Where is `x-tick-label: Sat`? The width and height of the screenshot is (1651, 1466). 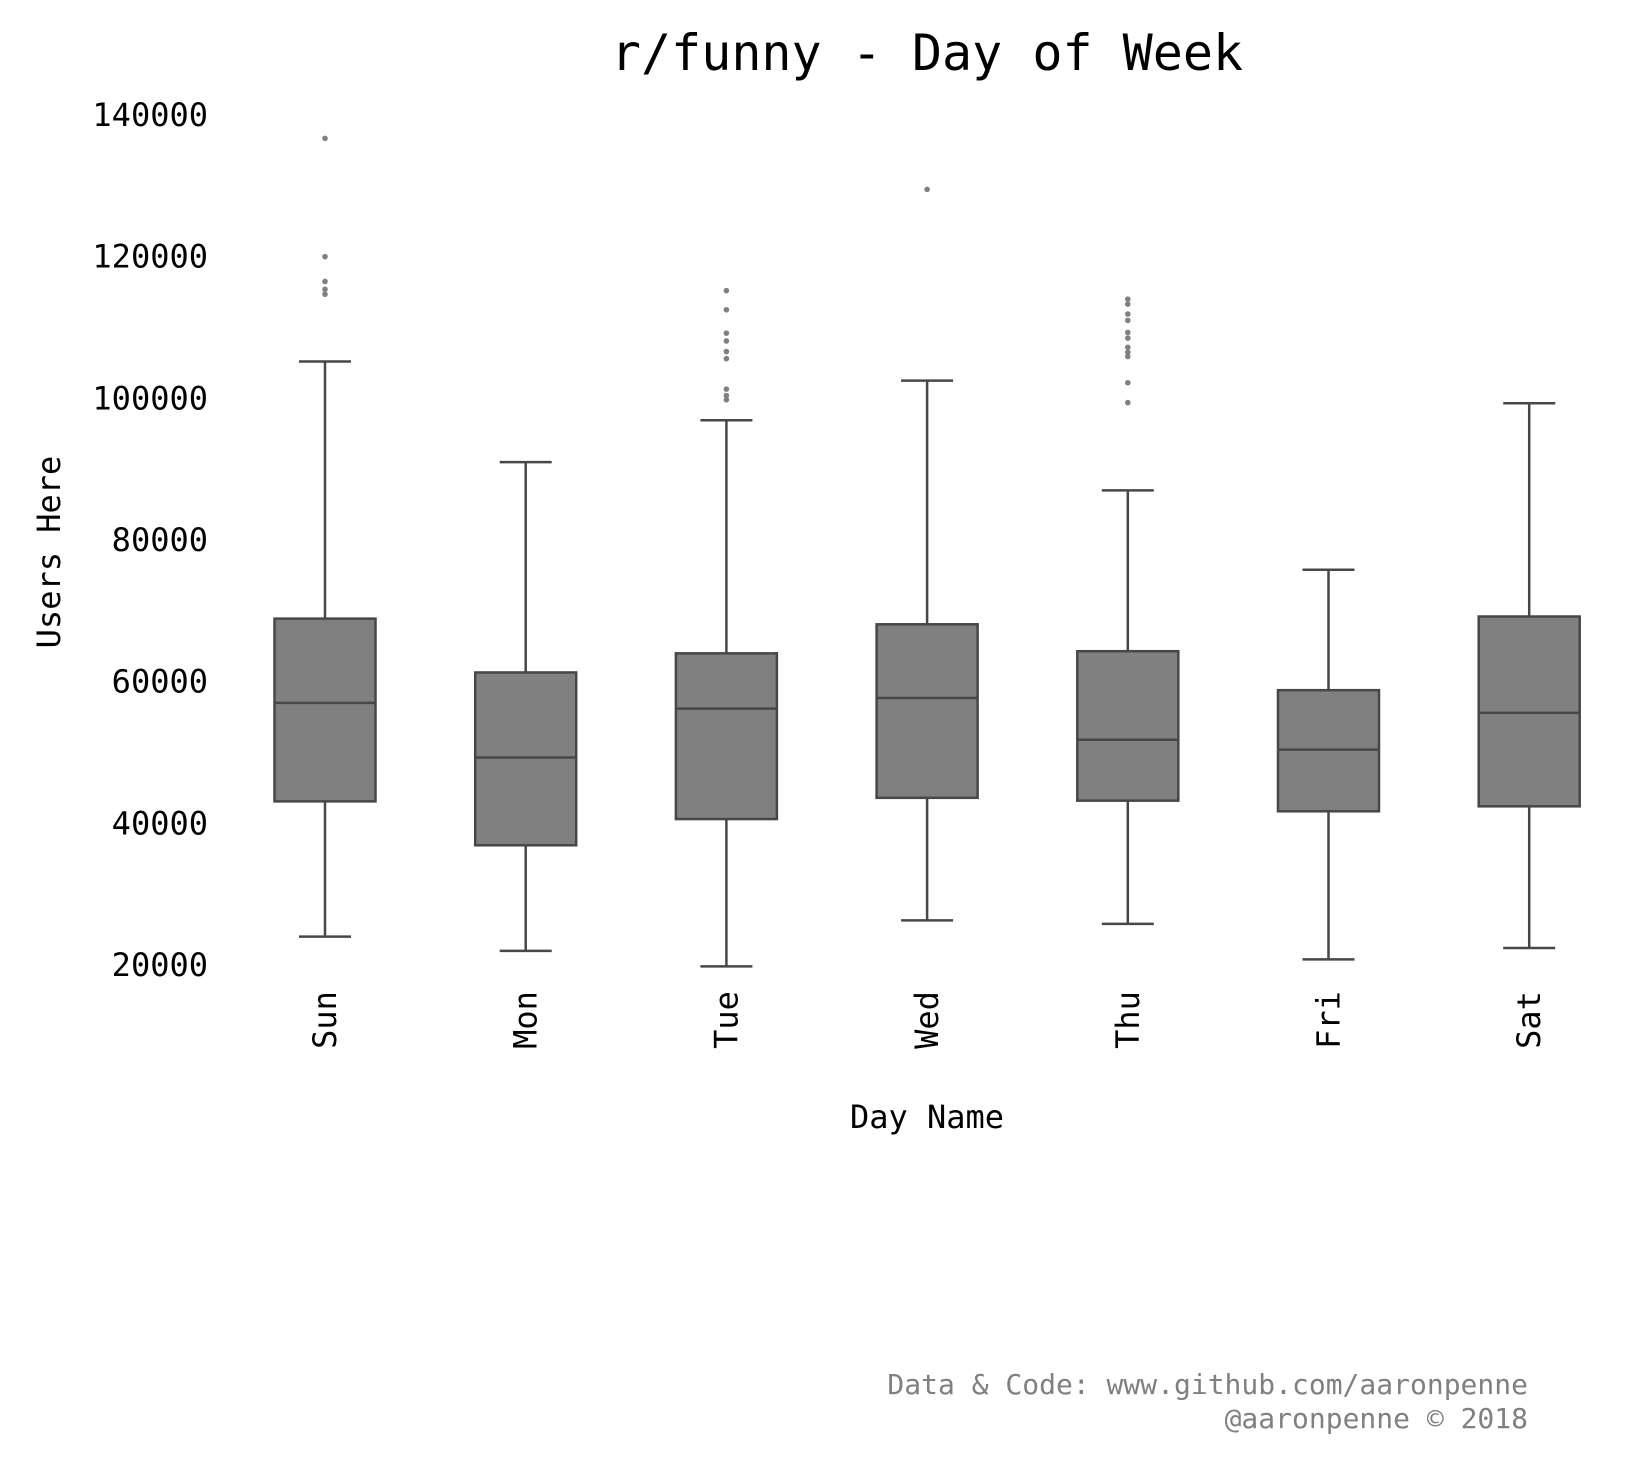 x-tick-label: Sat is located at coordinates (1529, 1020).